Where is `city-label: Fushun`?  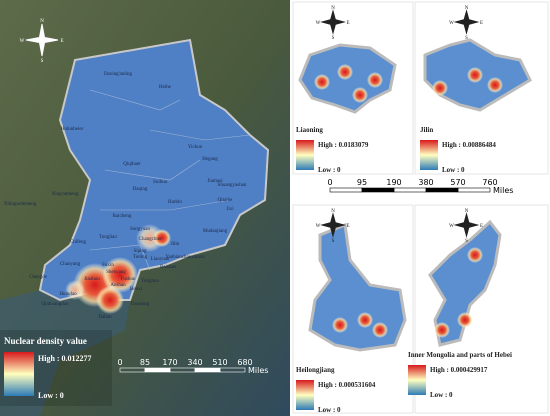
city-label: Fushun is located at coordinates (128, 279).